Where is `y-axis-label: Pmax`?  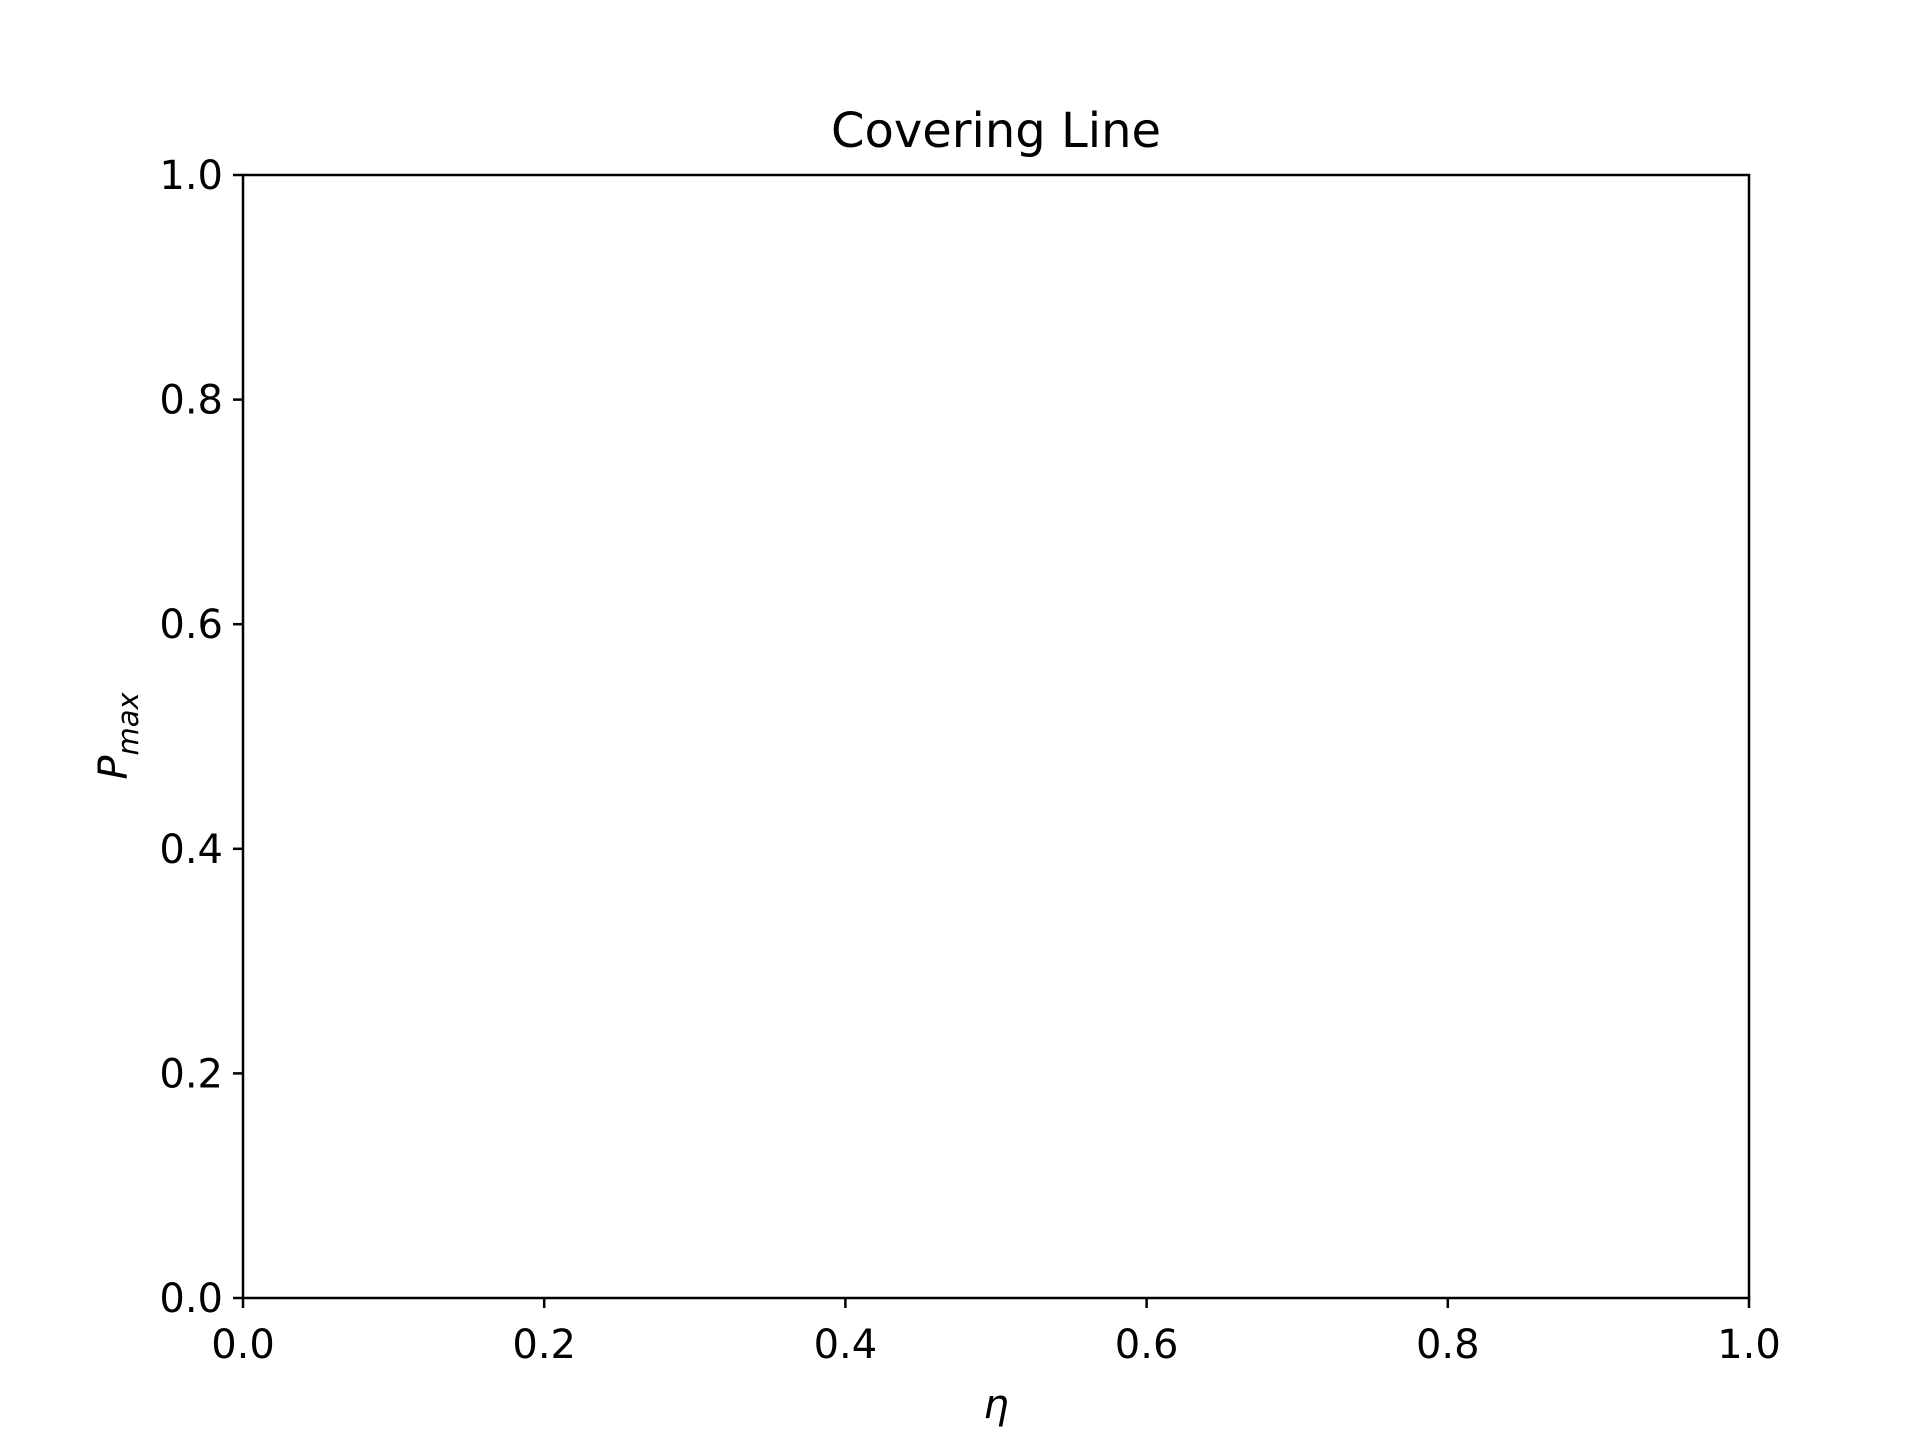 y-axis-label: Pmax is located at coordinates (118, 736).